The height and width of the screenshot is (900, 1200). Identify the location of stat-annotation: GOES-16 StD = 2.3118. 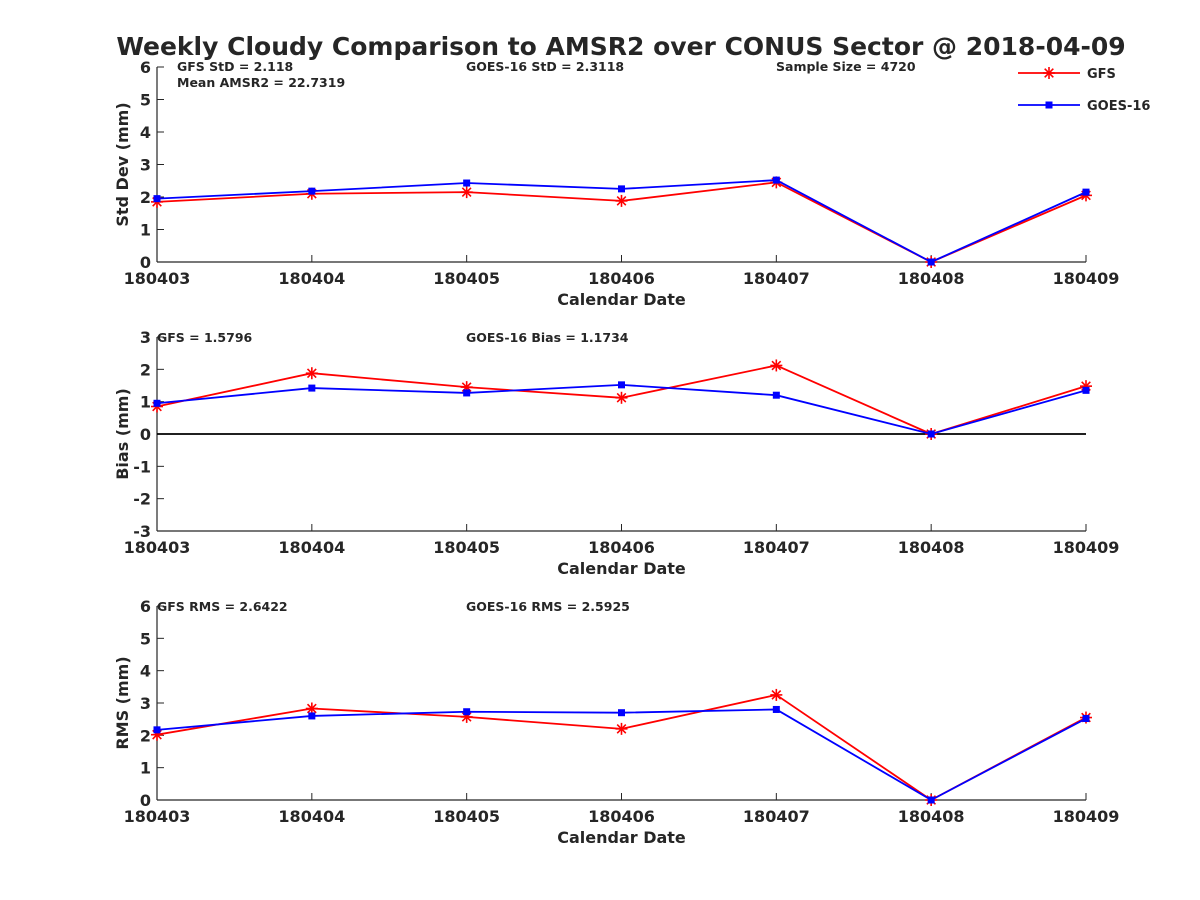
(545, 66).